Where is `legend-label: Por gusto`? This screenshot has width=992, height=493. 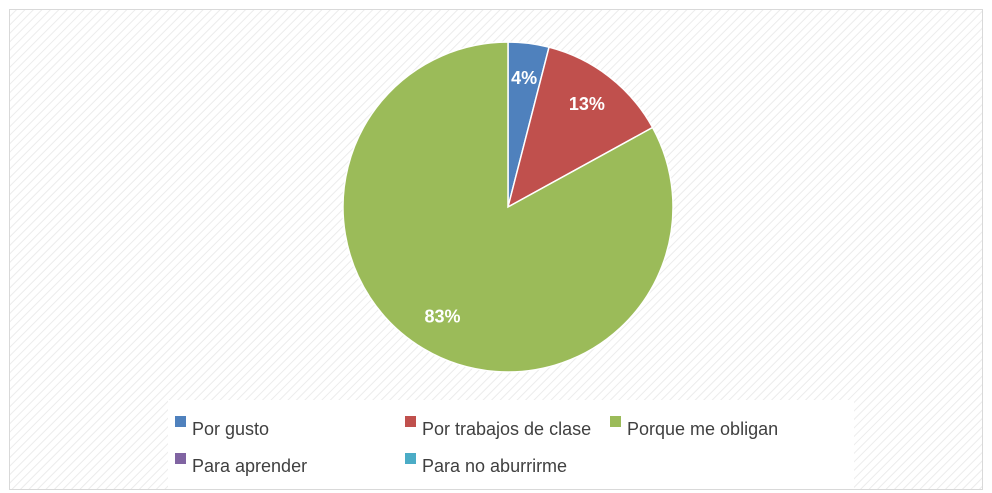
legend-label: Por gusto is located at coordinates (230, 429).